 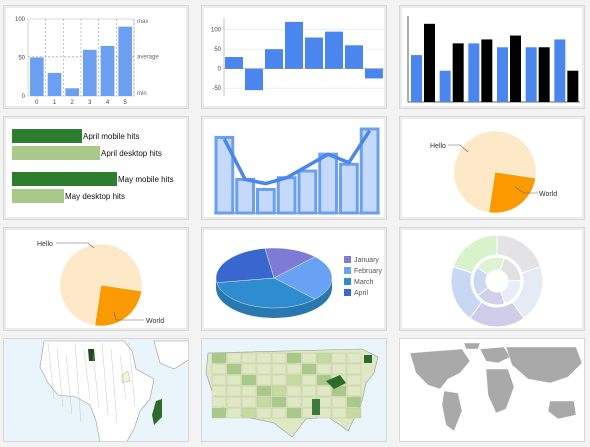 What do you see at coordinates (157, 412) in the screenshot?
I see `madagascar` at bounding box center [157, 412].